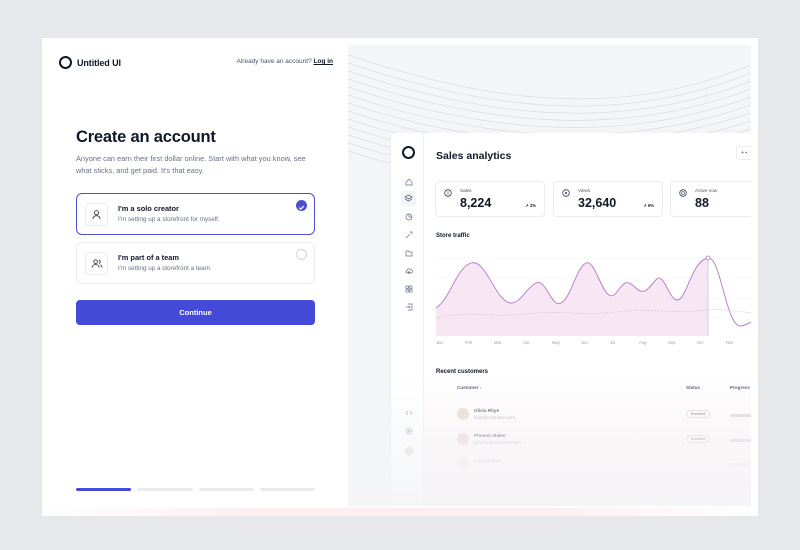 This screenshot has height=550, width=800. Describe the element at coordinates (549, 440) in the screenshot. I see `decorative-fade` at that location.